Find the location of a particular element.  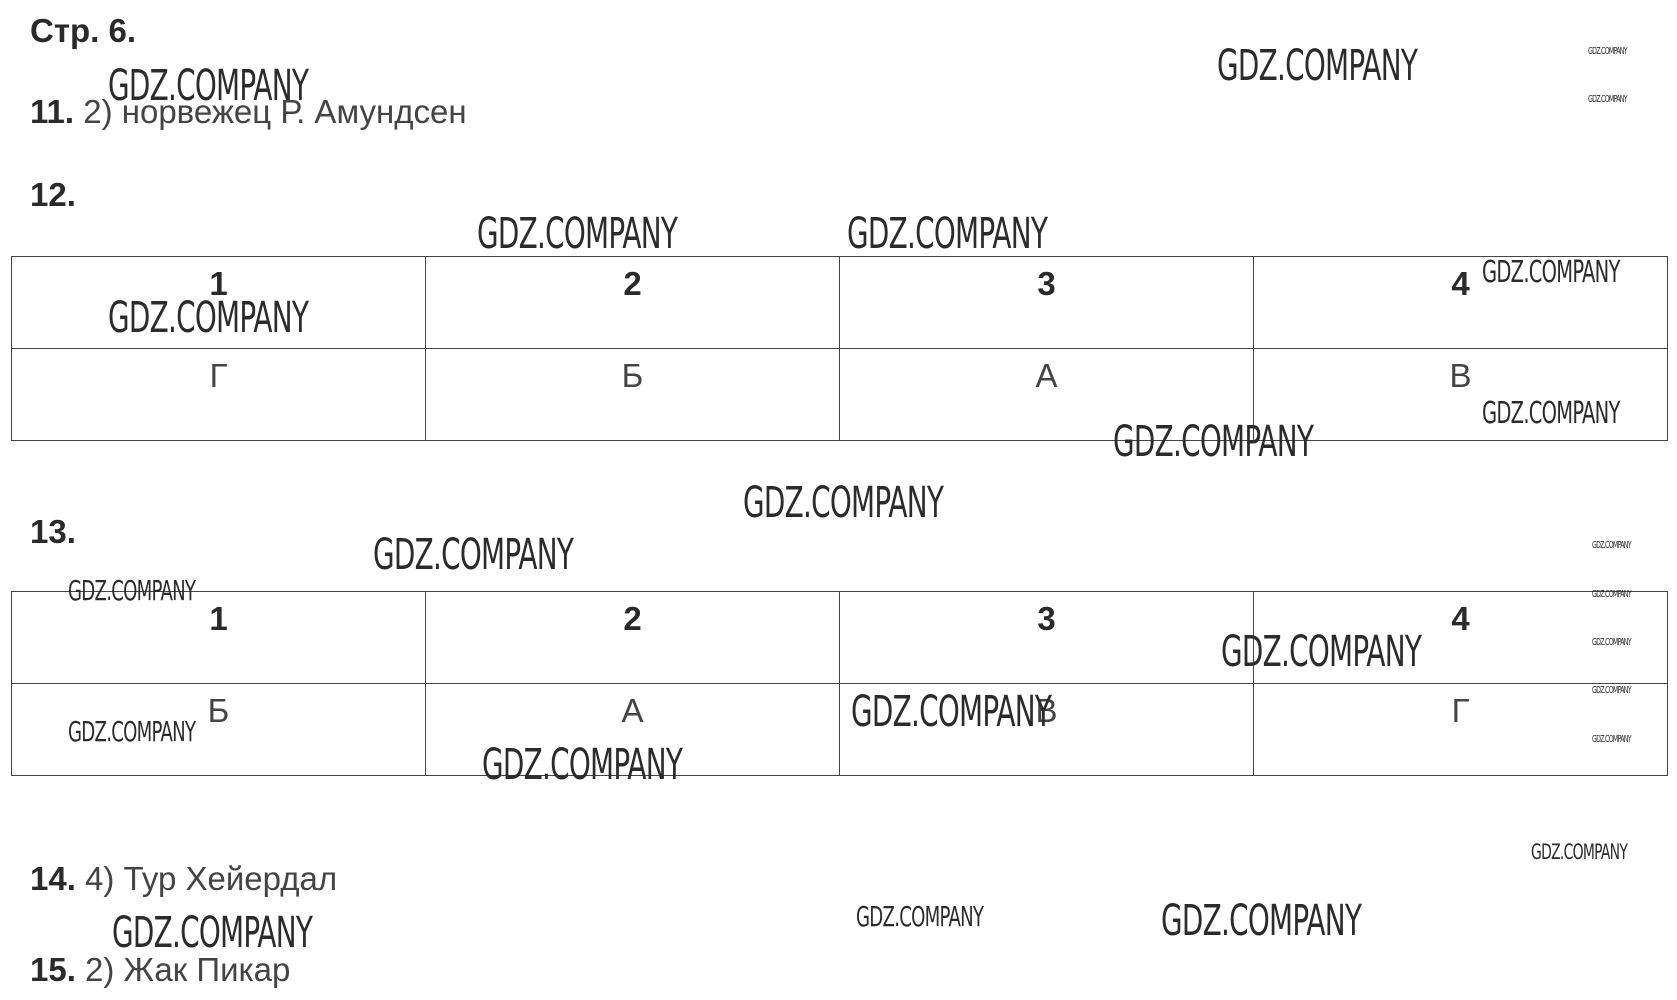

task-number: 14. is located at coordinates (53, 878).